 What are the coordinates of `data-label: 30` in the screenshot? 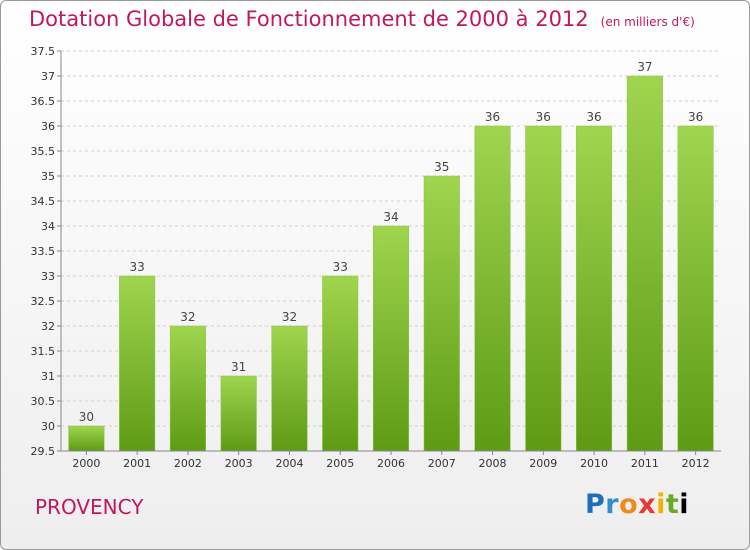 It's located at (86, 417).